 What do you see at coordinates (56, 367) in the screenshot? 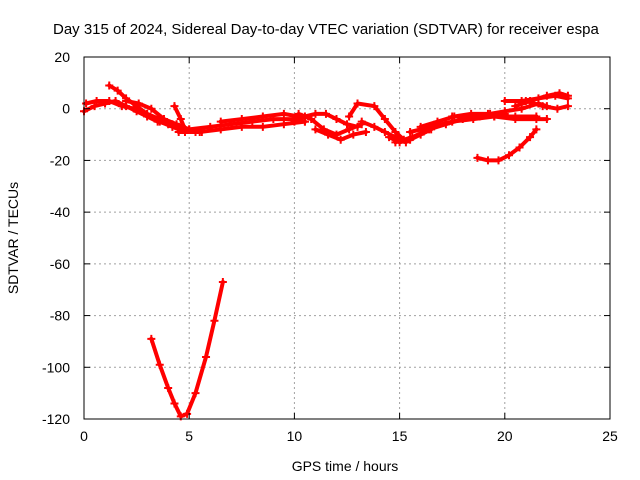
I see `y-tick-label: -100` at bounding box center [56, 367].